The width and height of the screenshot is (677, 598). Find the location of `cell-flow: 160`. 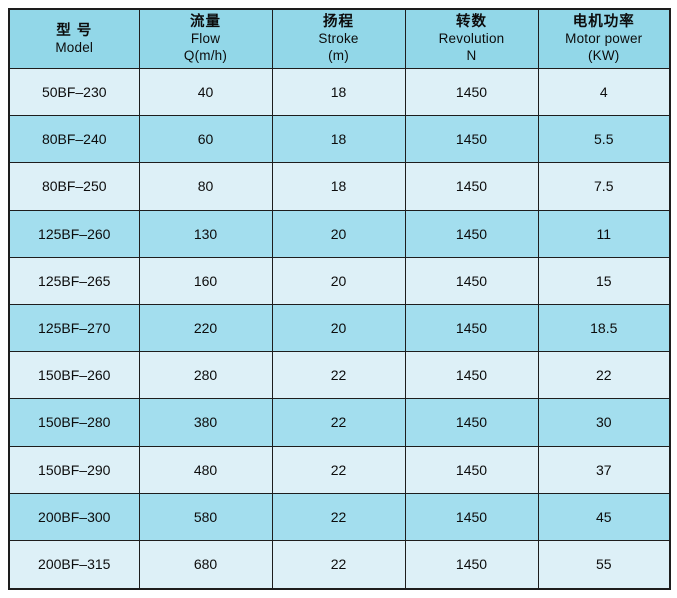

cell-flow: 160 is located at coordinates (205, 280).